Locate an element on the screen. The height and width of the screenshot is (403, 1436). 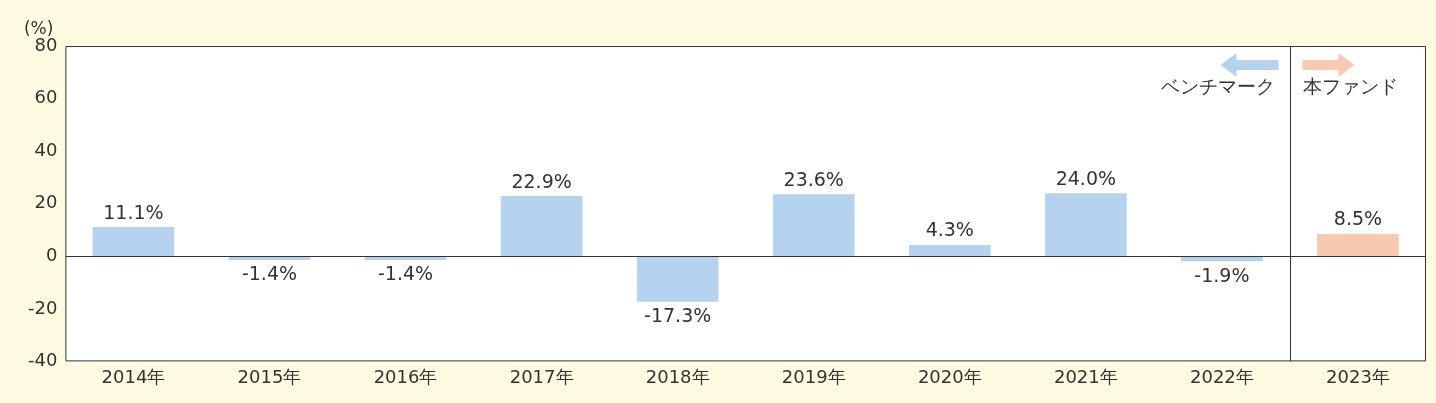
data-label: 23.6% is located at coordinates (813, 178).